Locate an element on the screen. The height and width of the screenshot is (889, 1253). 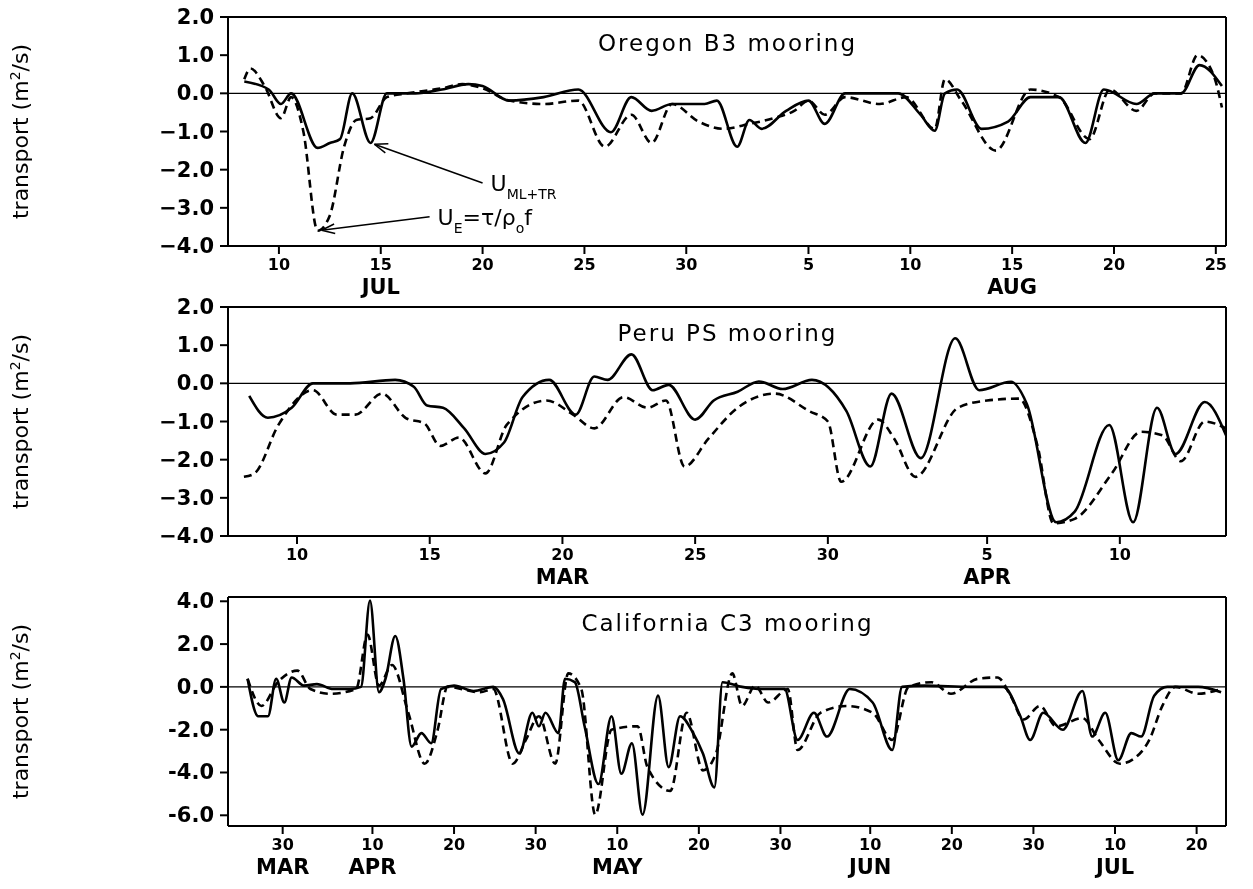
text: California C3 mooring is located at coordinates (727, 623).